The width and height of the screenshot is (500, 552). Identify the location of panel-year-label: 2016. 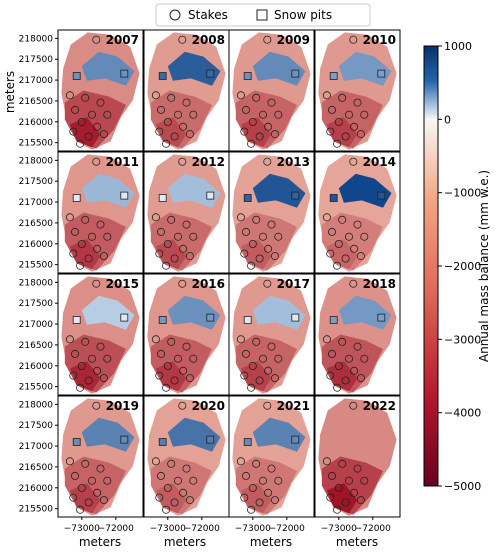
(208, 284).